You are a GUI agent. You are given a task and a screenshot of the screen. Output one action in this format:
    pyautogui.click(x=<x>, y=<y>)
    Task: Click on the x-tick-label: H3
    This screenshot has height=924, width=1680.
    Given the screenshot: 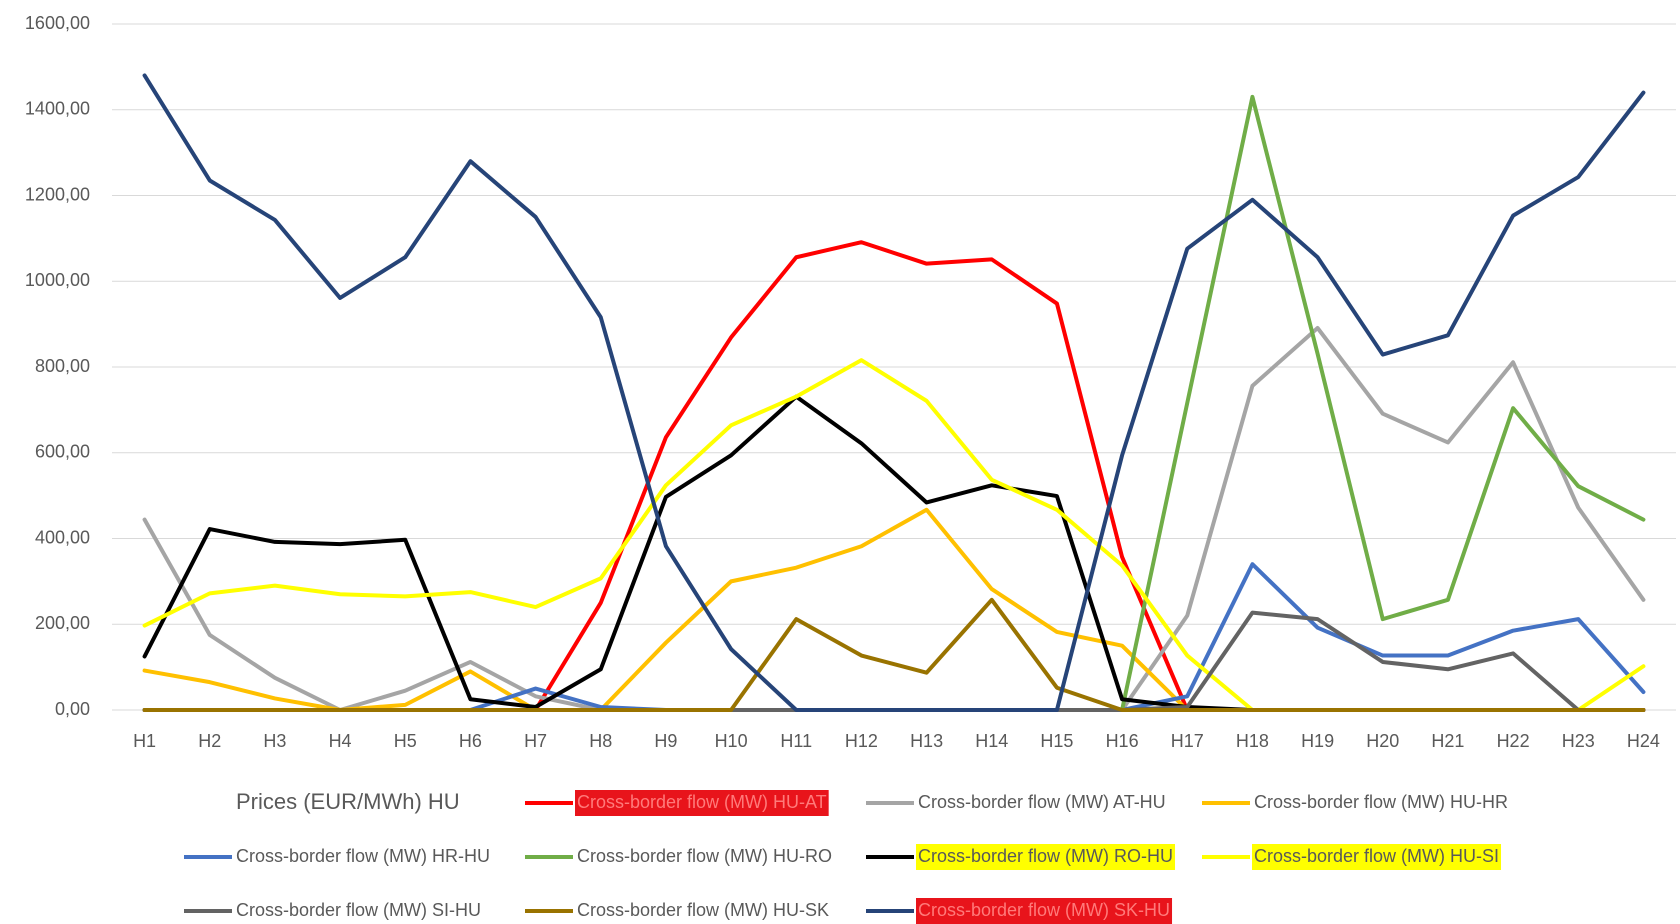 What is the action you would take?
    pyautogui.click(x=274, y=741)
    